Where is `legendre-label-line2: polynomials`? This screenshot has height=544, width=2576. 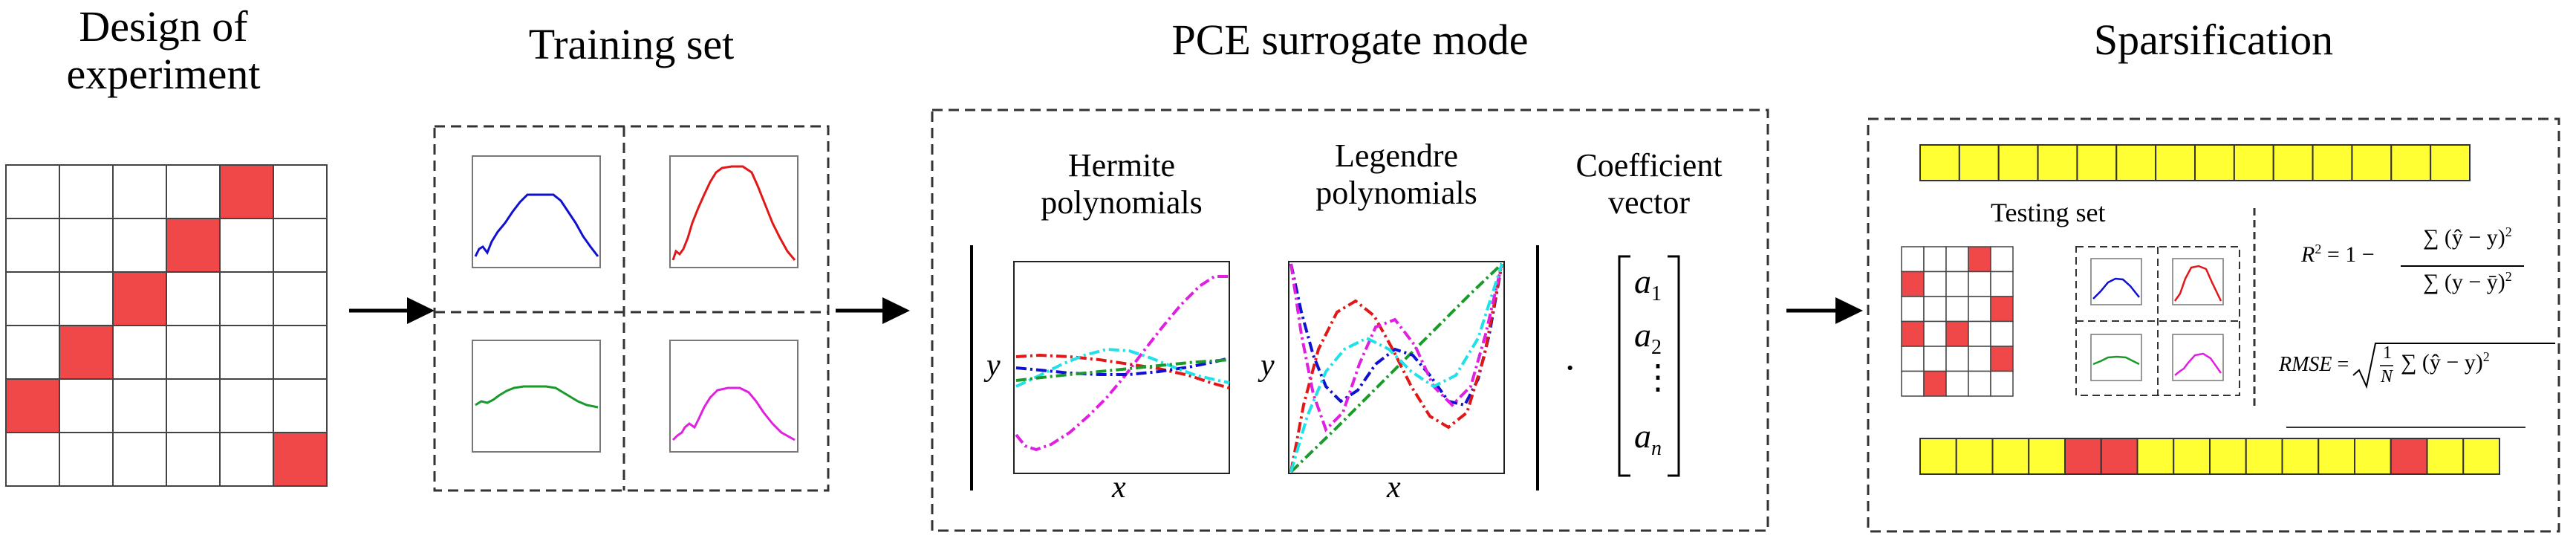
legendre-label-line2: polynomials is located at coordinates (1396, 193).